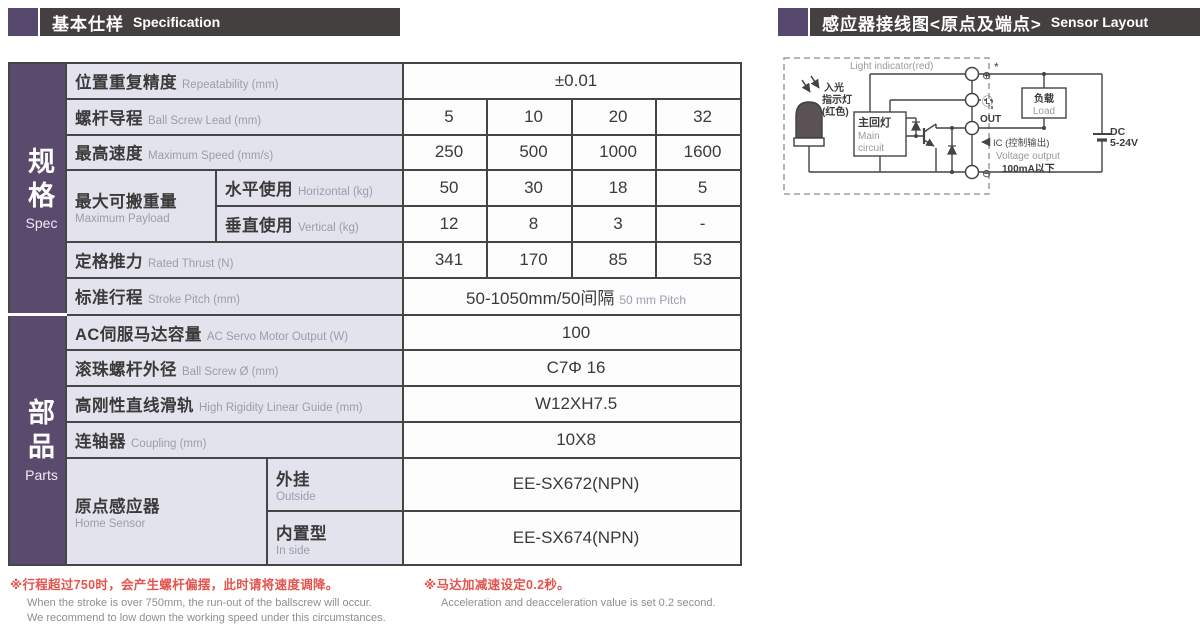  I want to click on value-vertical-0: 12, so click(445, 224).